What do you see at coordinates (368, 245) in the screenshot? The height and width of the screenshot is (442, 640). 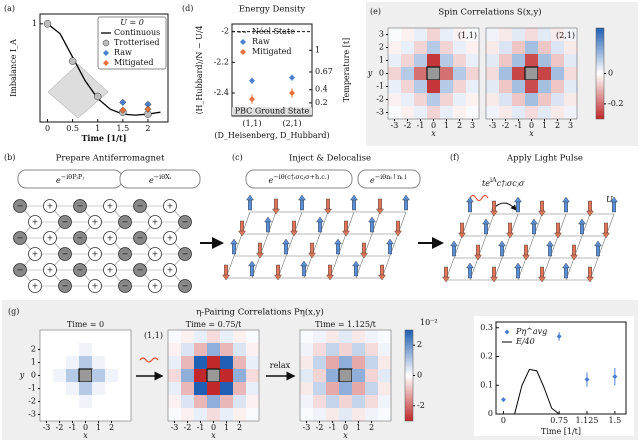 I see `lattice-line` at bounding box center [368, 245].